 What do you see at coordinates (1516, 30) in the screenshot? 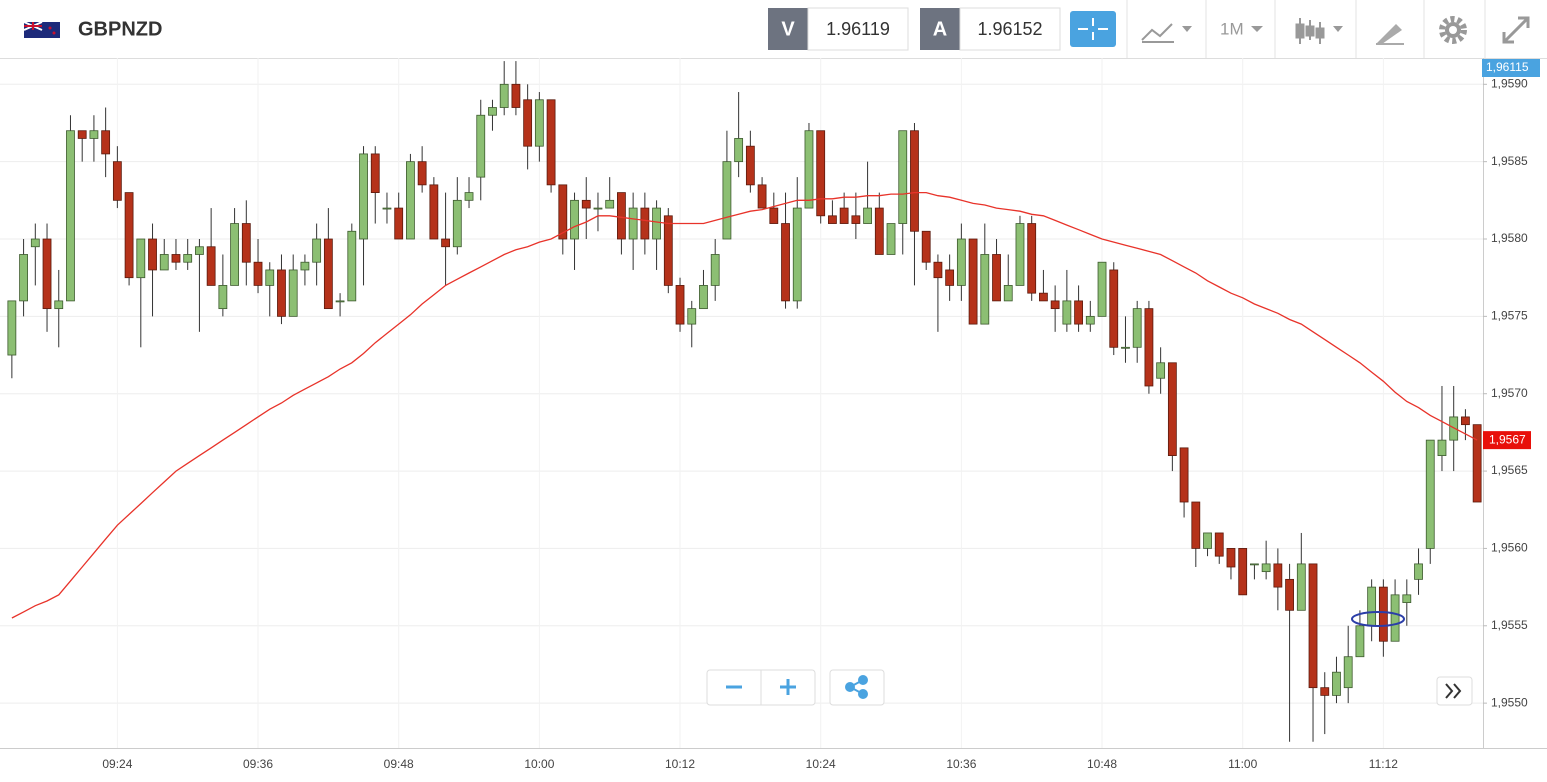
I see `fullscreen-button` at bounding box center [1516, 30].